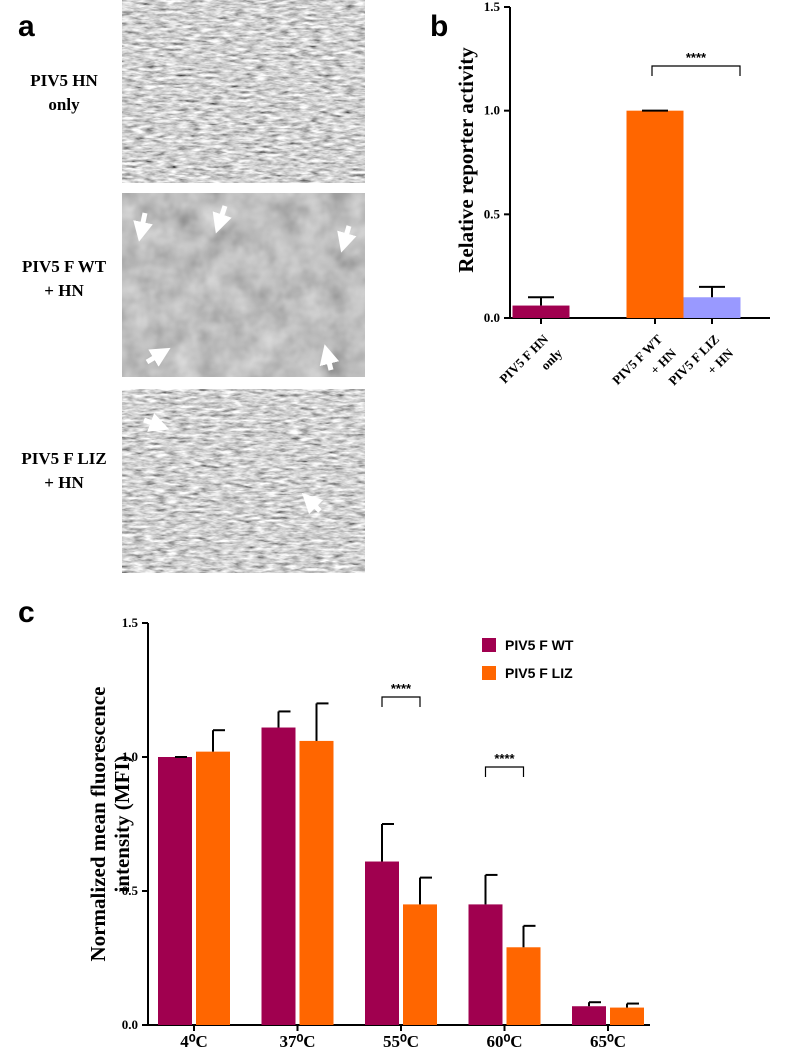  I want to click on x-tick-label: 60⁰C, so click(504, 1041).